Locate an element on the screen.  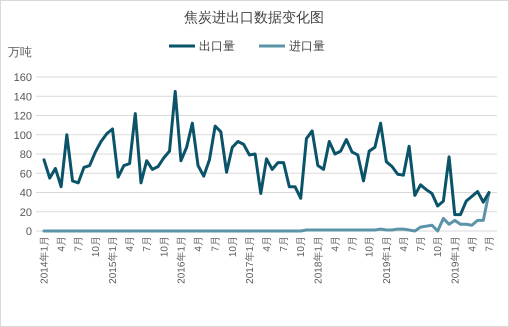
x-tick-label: 2018年1月 is located at coordinates (318, 260).